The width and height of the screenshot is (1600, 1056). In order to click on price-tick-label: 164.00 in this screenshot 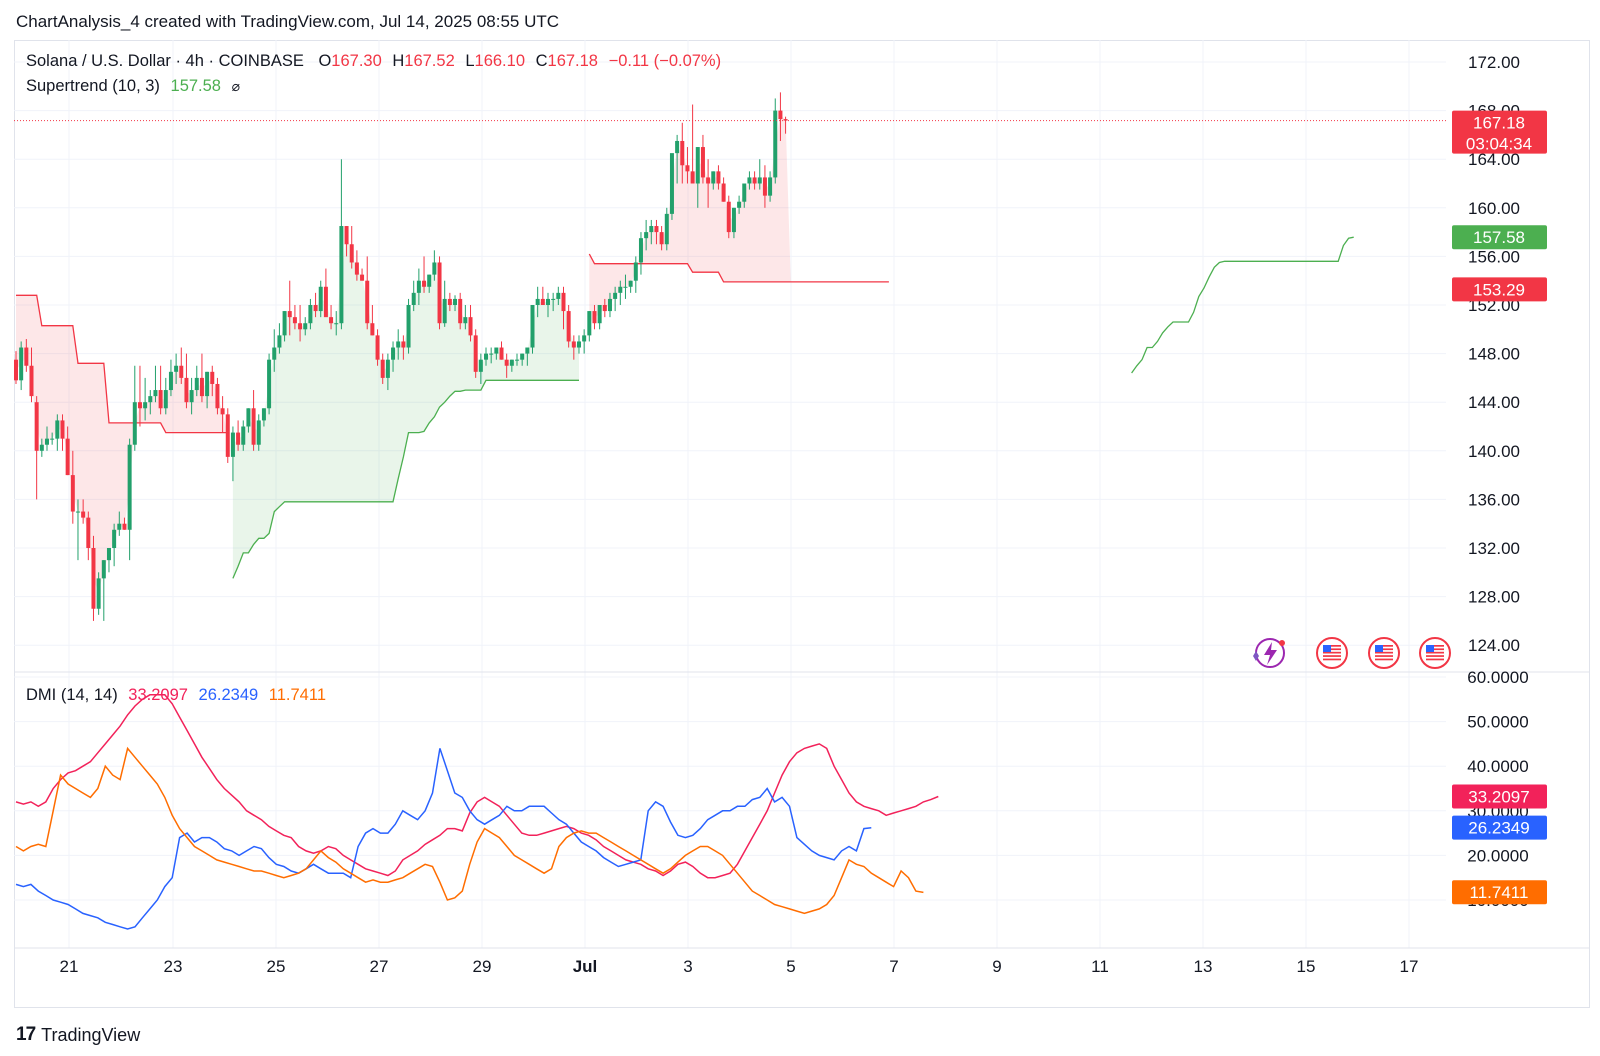, I will do `click(1494, 159)`.